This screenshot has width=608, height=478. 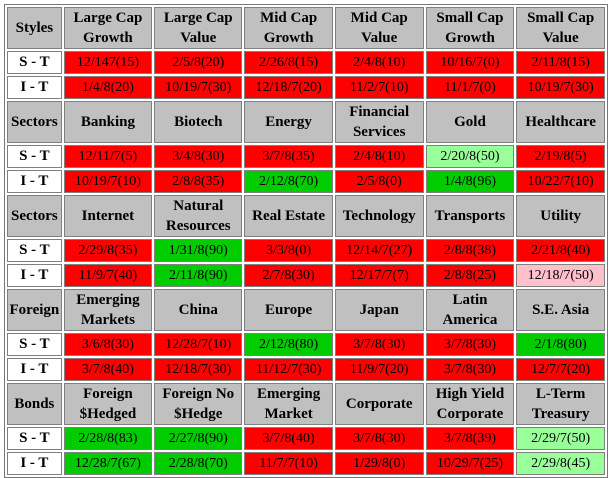 What do you see at coordinates (470, 463) in the screenshot?
I see `signal-cell: 10/29/7(25)` at bounding box center [470, 463].